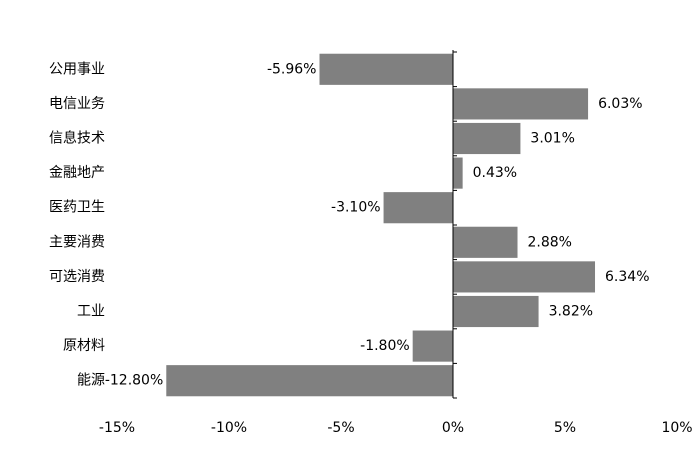  Describe the element at coordinates (453, 428) in the screenshot. I see `x-tick-label: 0%` at that location.